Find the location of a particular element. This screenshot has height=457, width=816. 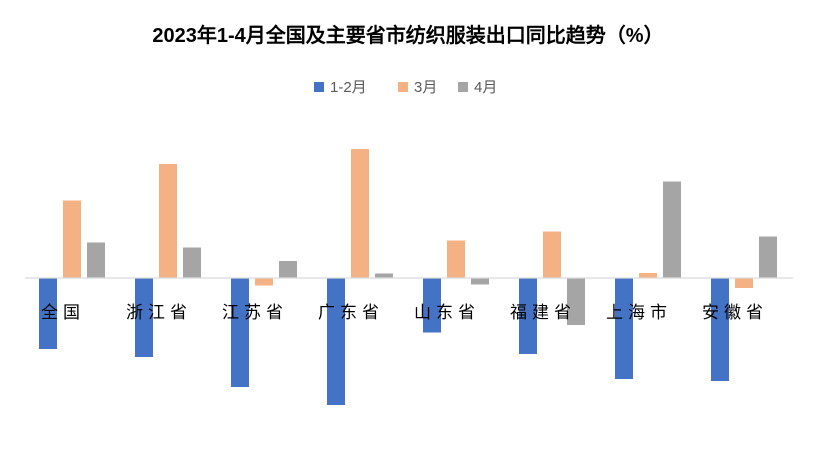

bar-1-2月-上海市 is located at coordinates (624, 328).